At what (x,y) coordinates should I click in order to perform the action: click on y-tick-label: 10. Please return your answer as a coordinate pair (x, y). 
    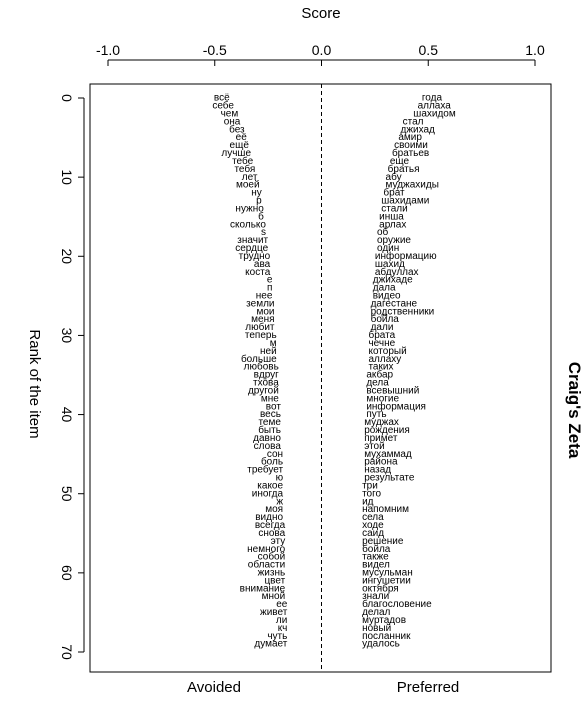
    Looking at the image, I should click on (67, 177).